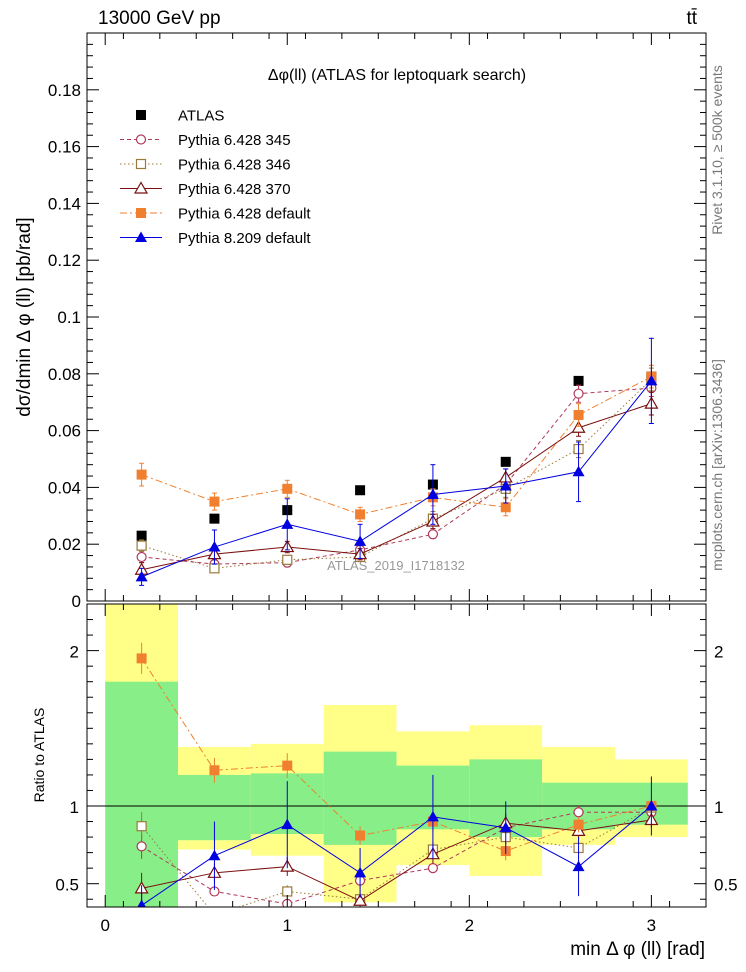 This screenshot has height=972, width=746. What do you see at coordinates (717, 150) in the screenshot?
I see `side-label-rivet: Rivet 3.1.10, ≥ 500k events` at bounding box center [717, 150].